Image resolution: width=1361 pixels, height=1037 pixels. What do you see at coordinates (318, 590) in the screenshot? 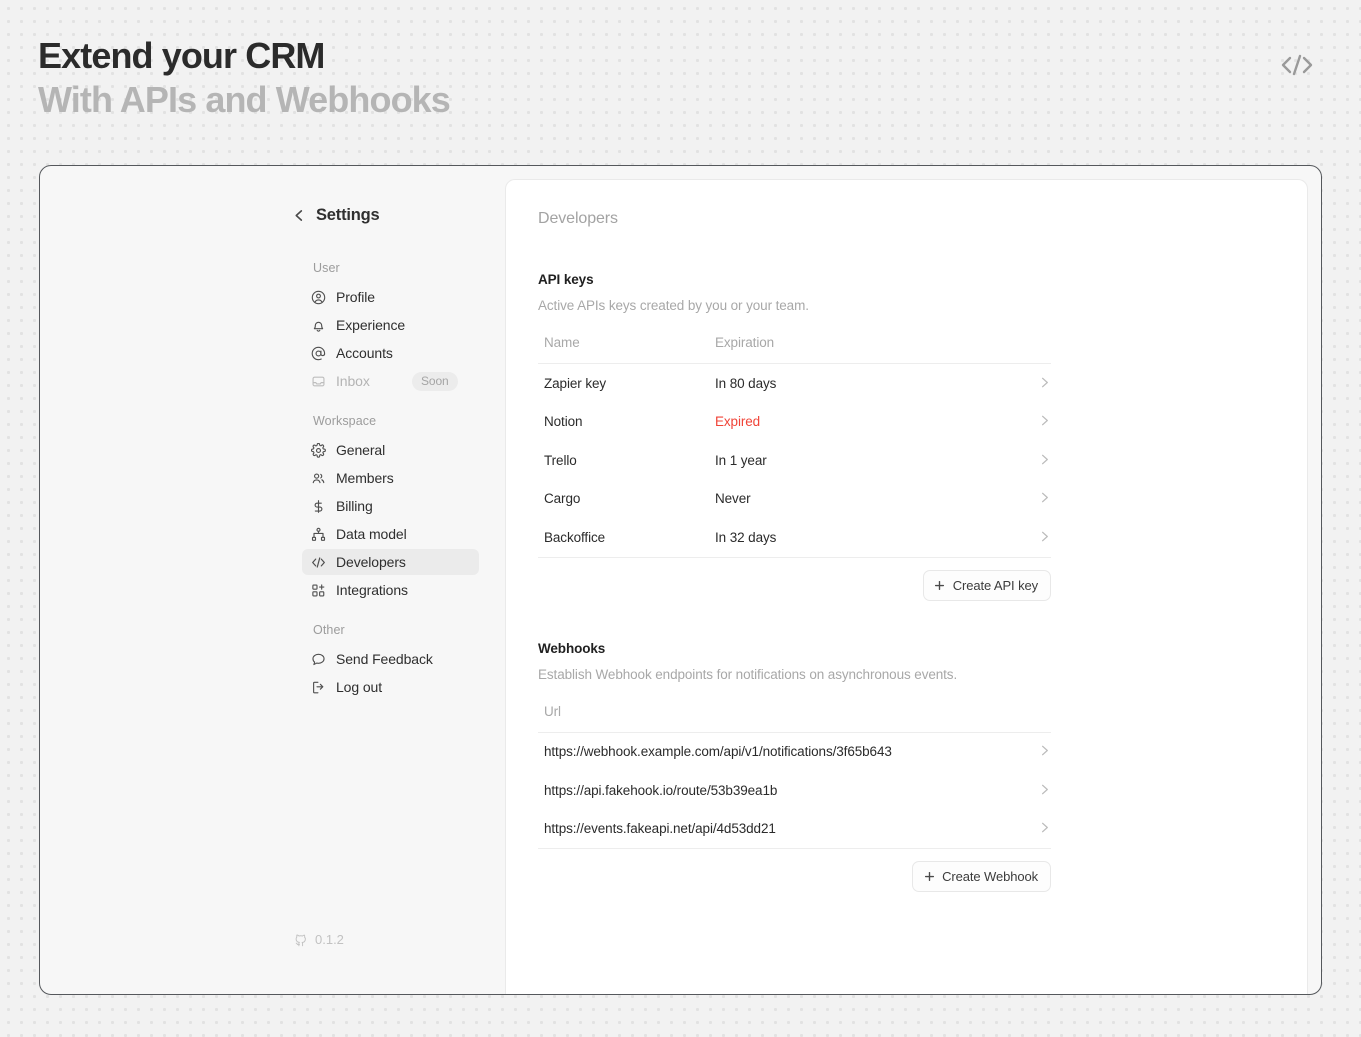
I see `grid-plus-icon` at bounding box center [318, 590].